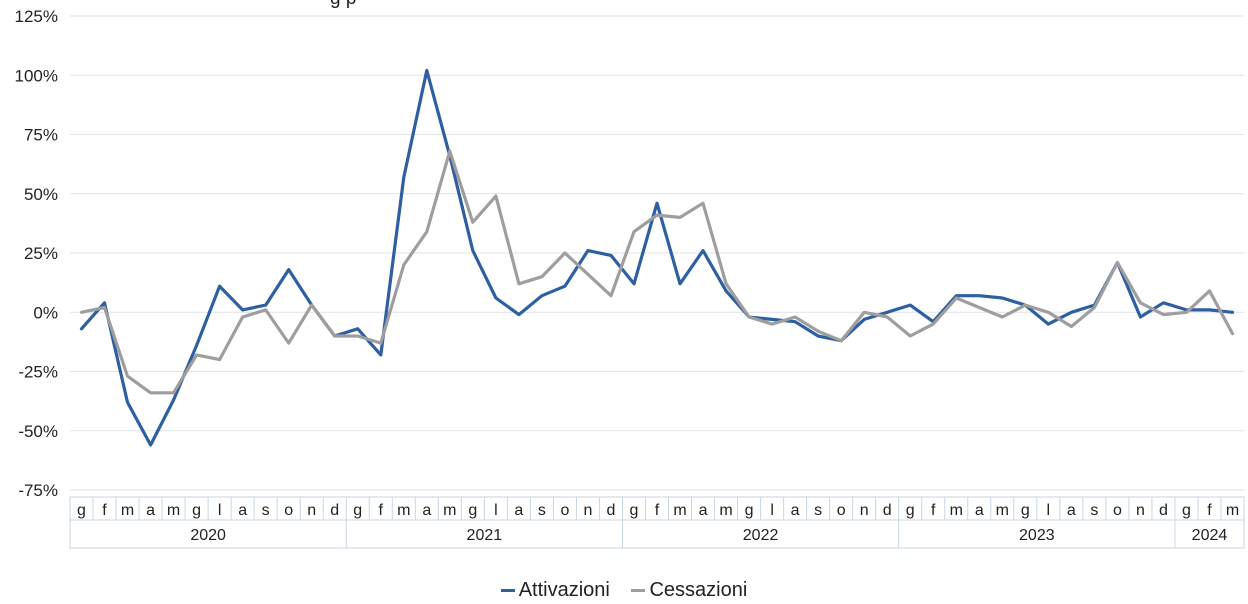 This screenshot has width=1248, height=604. I want to click on legend-label-cessazioni: Cessazioni, so click(698, 590).